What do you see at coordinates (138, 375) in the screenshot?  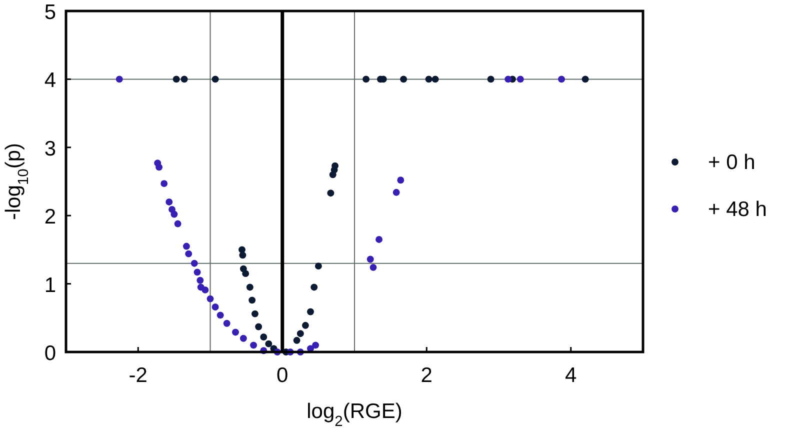 I see `x-tick-label: -2` at bounding box center [138, 375].